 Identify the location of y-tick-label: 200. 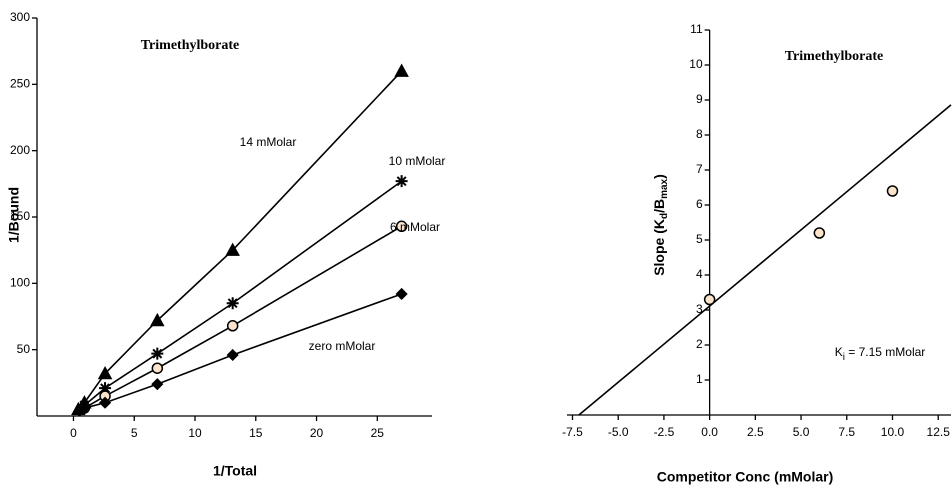
(20, 150).